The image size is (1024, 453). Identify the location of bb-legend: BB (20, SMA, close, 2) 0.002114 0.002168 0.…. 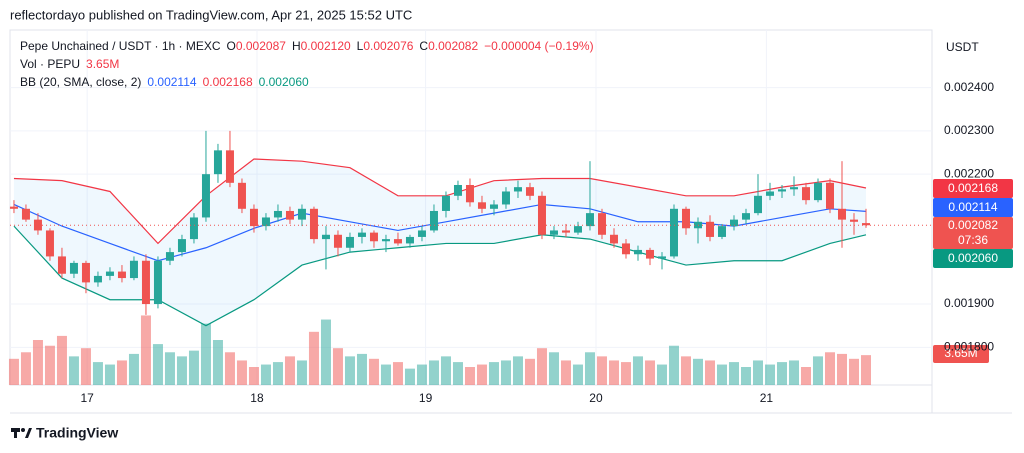
(164, 82).